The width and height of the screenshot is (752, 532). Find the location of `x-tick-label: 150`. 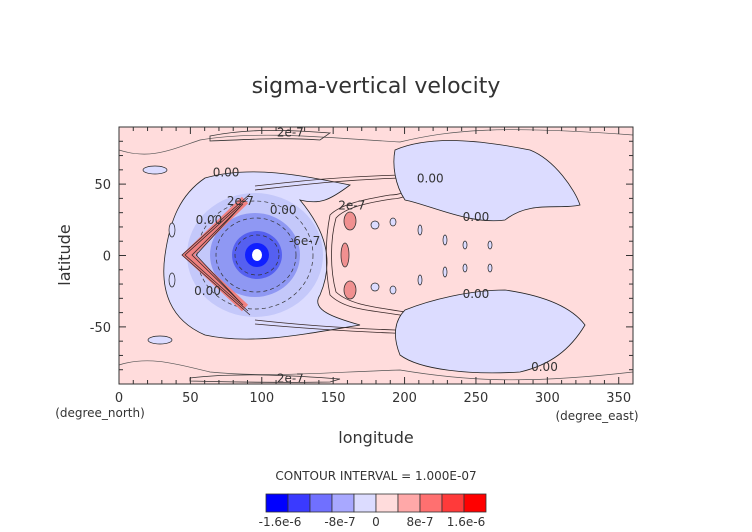

x-tick-label: 150 is located at coordinates (333, 398).